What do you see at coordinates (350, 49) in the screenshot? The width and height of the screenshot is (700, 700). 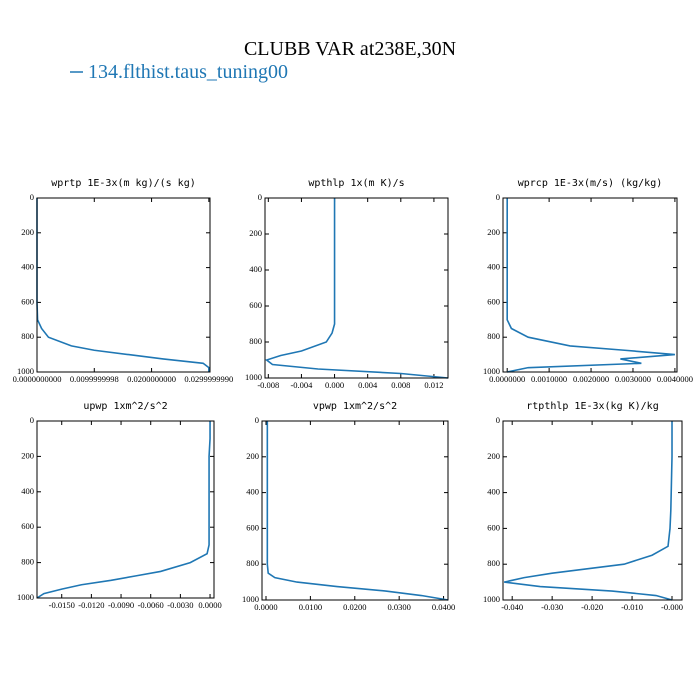 I see `figure-title: CLUBB VAR at238E,30N` at bounding box center [350, 49].